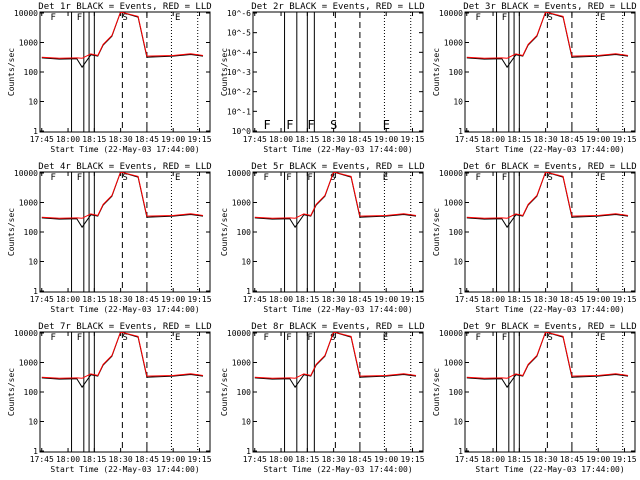 Image resolution: width=640 pixels, height=480 pixels. What do you see at coordinates (337, 167) in the screenshot?
I see `chart-title: Det 5r BLACK = Events, RED = LLD` at bounding box center [337, 167].